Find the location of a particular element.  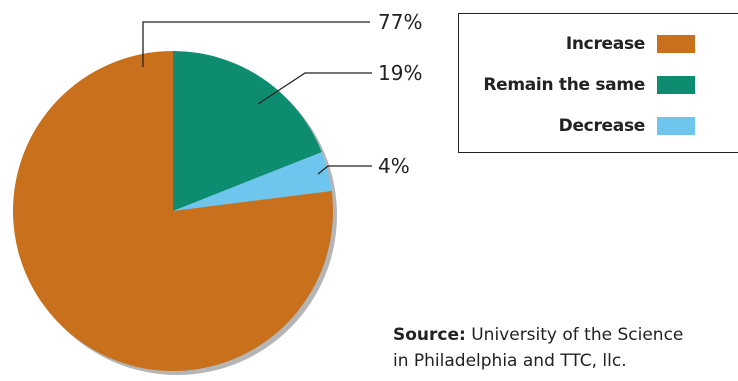

legend-label: Remain the same is located at coordinates (564, 85).